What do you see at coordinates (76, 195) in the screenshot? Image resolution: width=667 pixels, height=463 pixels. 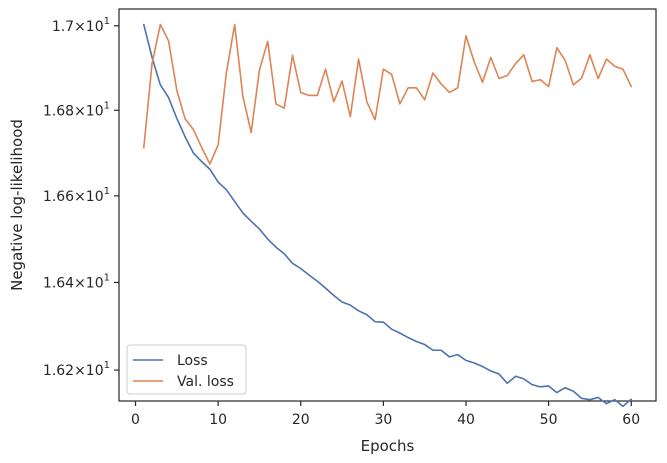 I see `y-tick-label: 1.66×10¹` at bounding box center [76, 195].